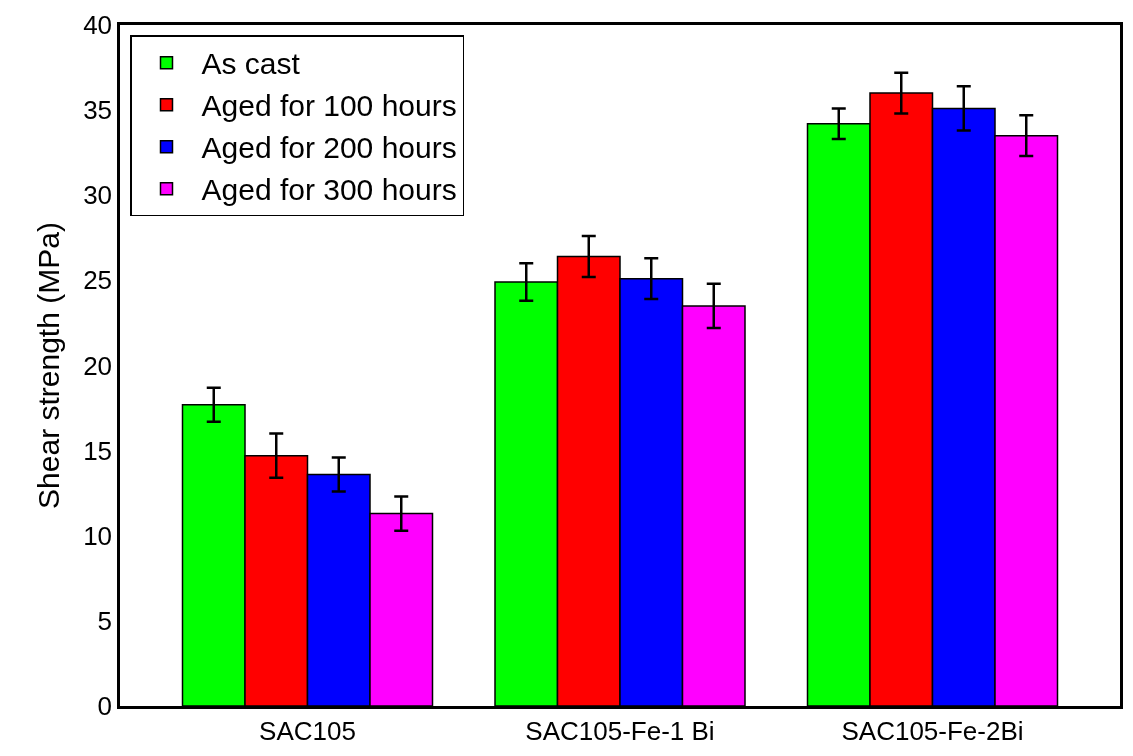 Image resolution: width=1133 pixels, height=756 pixels. What do you see at coordinates (307, 730) in the screenshot?
I see `x-tick-label: SAC105` at bounding box center [307, 730].